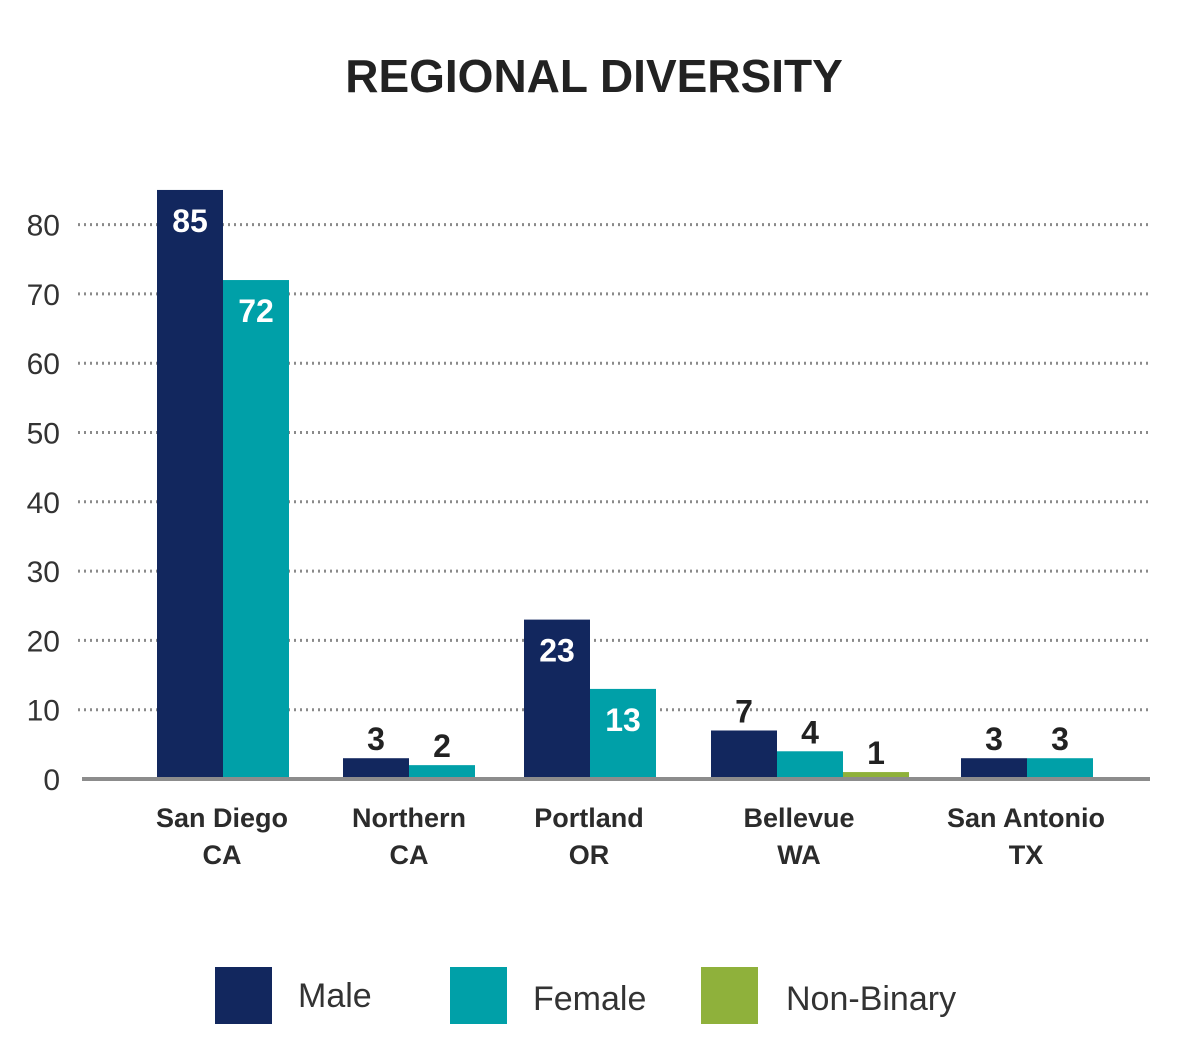  I want to click on y-tick-label-40: 40, so click(43, 503).